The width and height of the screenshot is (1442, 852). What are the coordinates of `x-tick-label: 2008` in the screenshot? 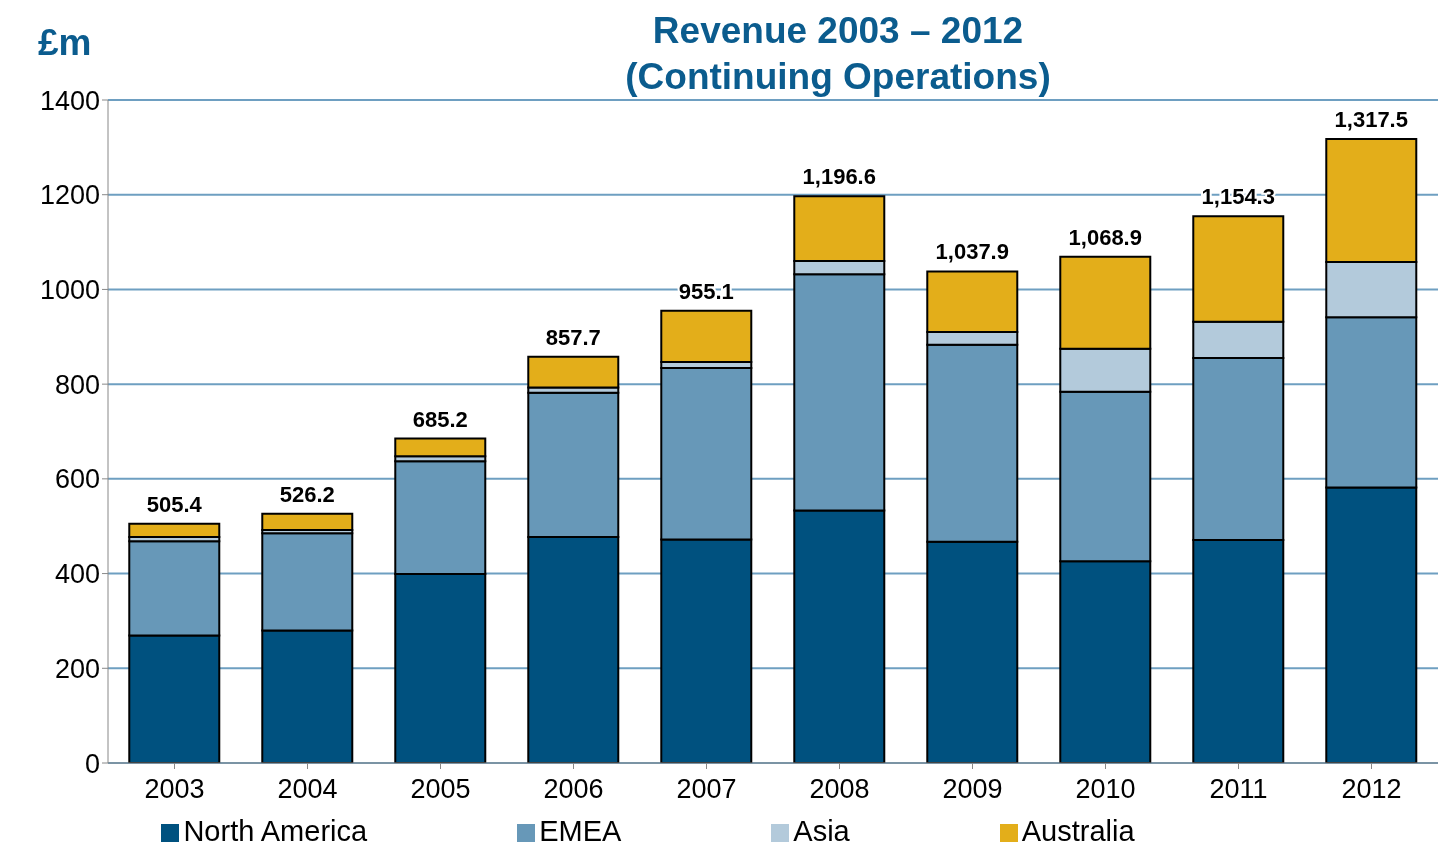 It's located at (839, 789).